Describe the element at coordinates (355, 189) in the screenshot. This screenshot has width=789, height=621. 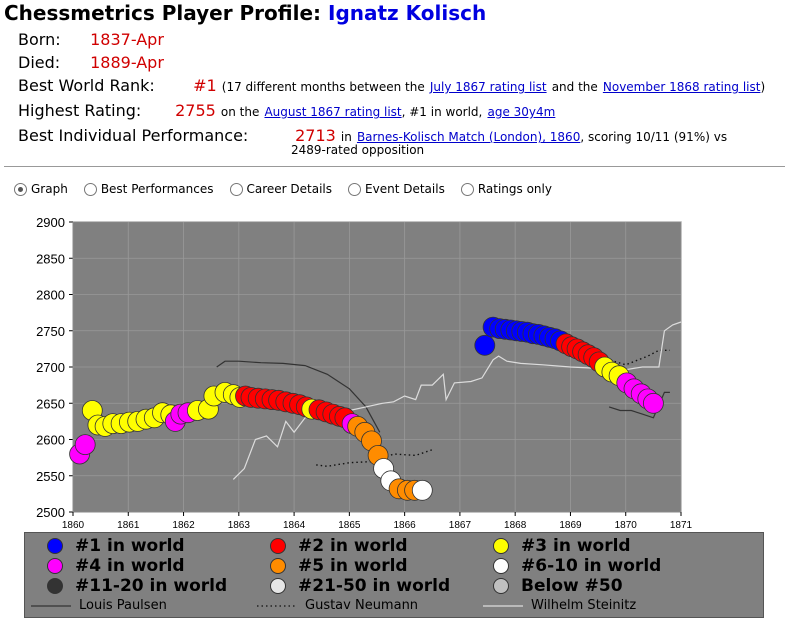
I see `radio-event-details` at that location.